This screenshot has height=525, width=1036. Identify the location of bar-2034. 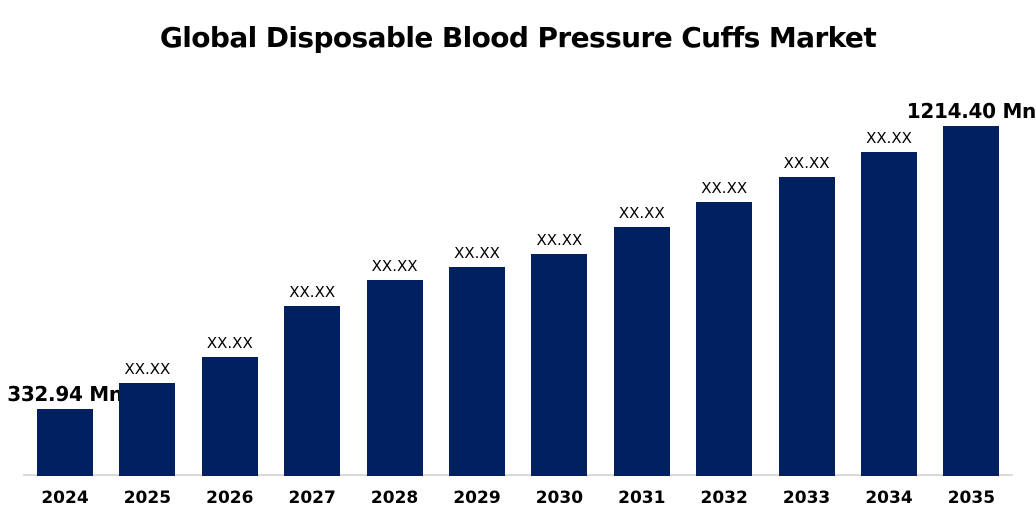
(889, 314).